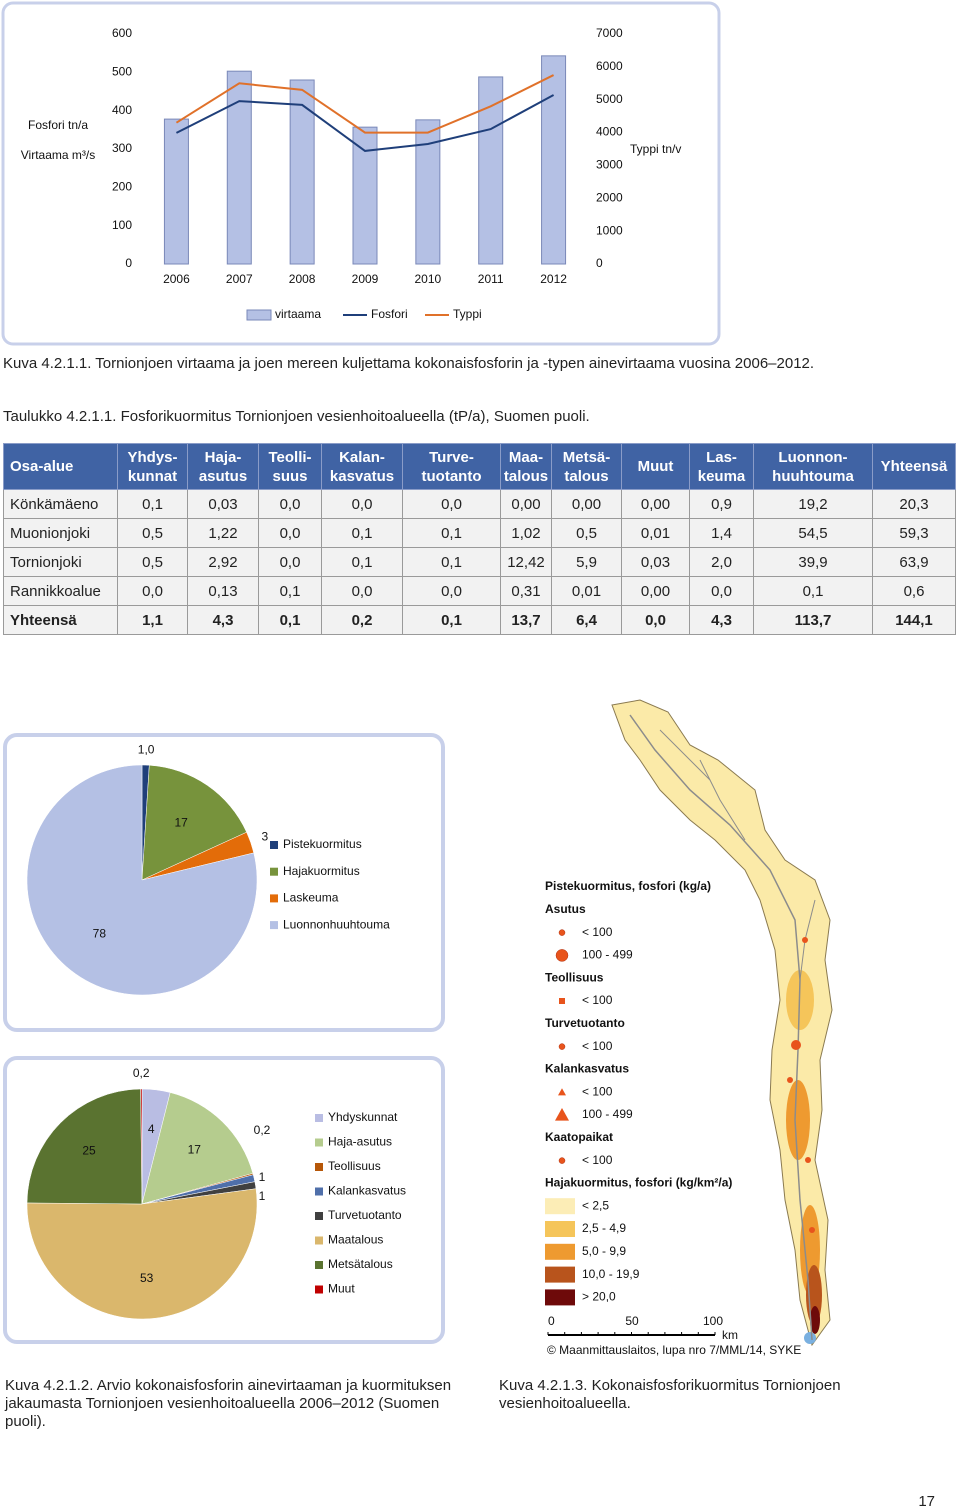 The width and height of the screenshot is (960, 1509). I want to click on data-label: 78, so click(100, 933).